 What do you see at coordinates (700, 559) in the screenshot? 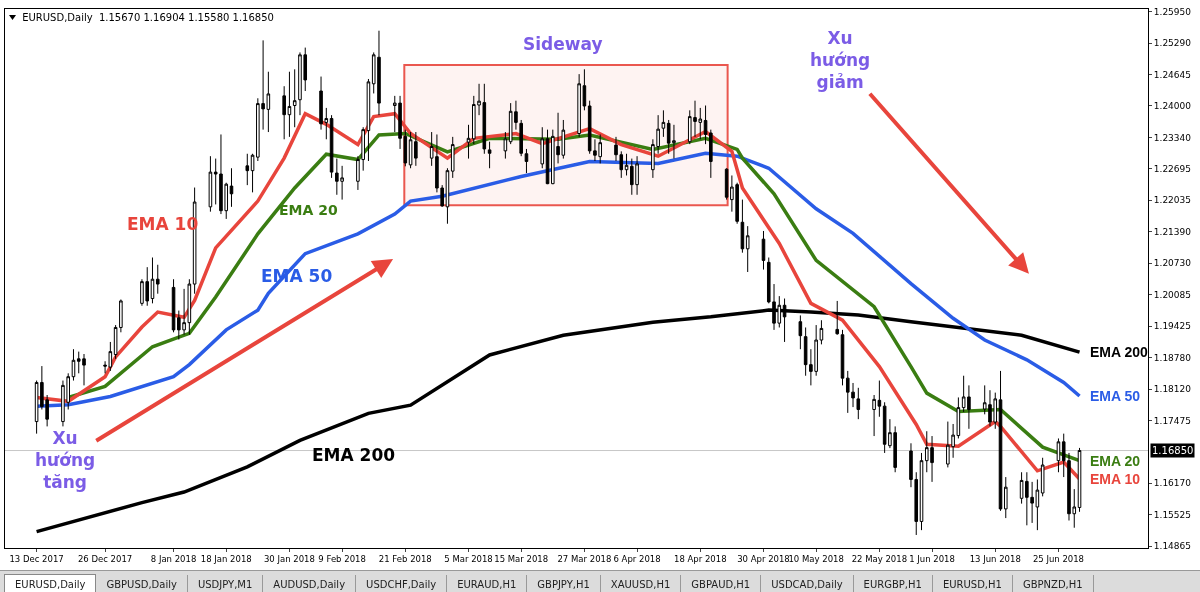
I see `x-tick-label: 18 Apr 2018` at bounding box center [700, 559].